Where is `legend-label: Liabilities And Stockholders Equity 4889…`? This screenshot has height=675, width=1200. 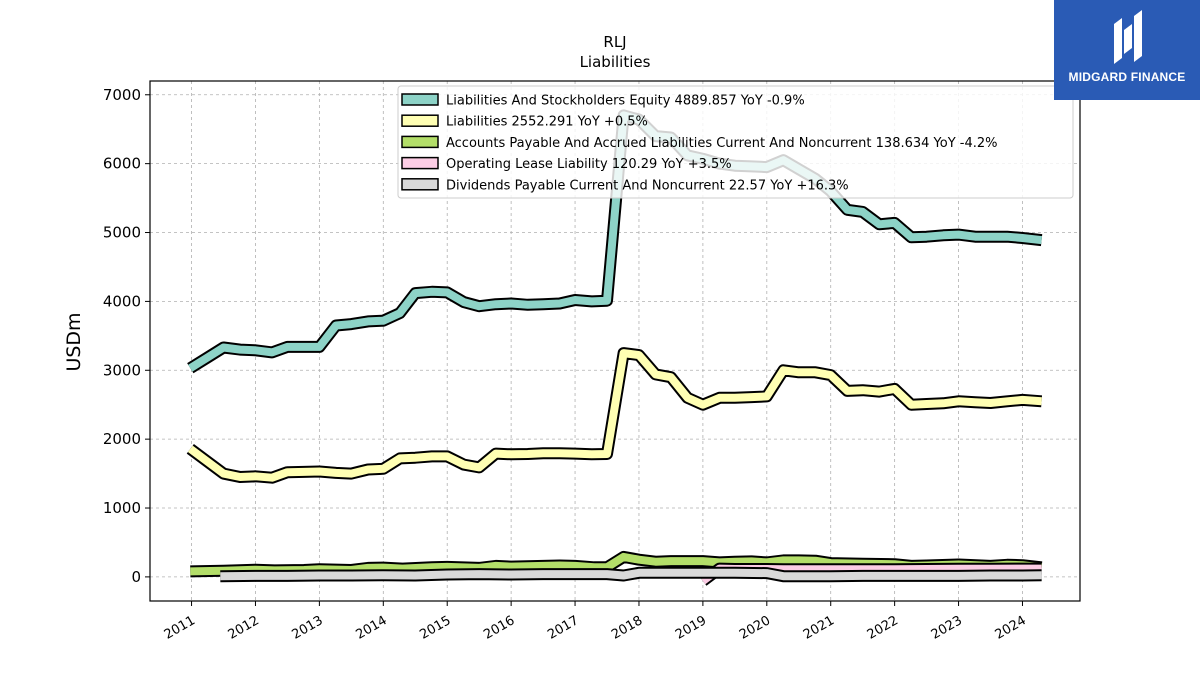
legend-label: Liabilities And Stockholders Equity 4889… is located at coordinates (625, 101).